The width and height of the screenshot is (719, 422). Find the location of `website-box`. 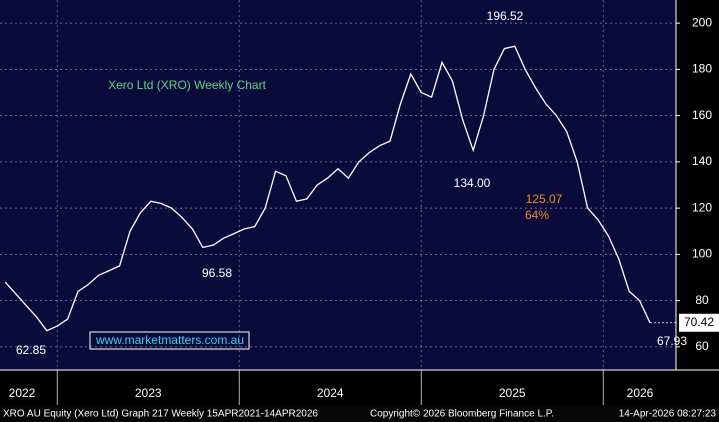

website-box is located at coordinates (169, 340).